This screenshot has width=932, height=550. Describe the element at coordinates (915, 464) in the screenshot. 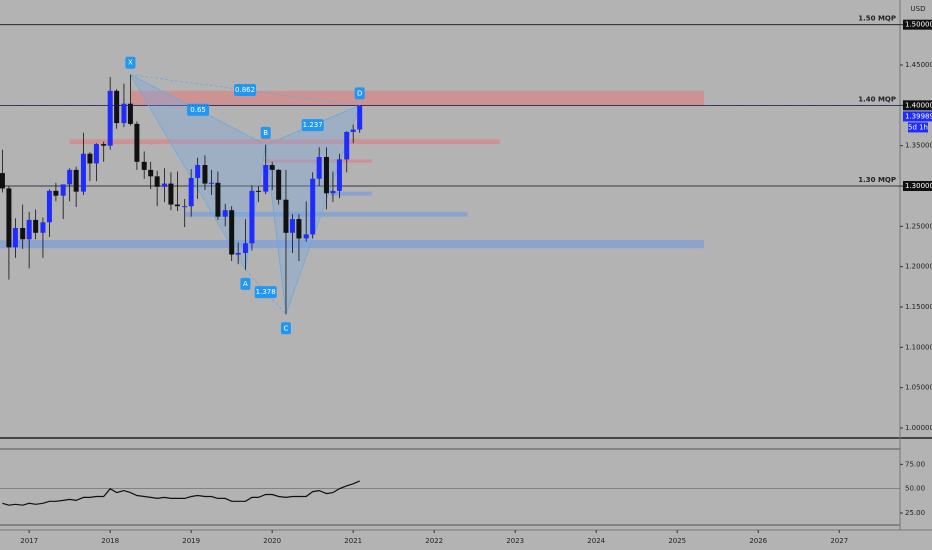

I see `rsi-tick-label: 75.00` at that location.